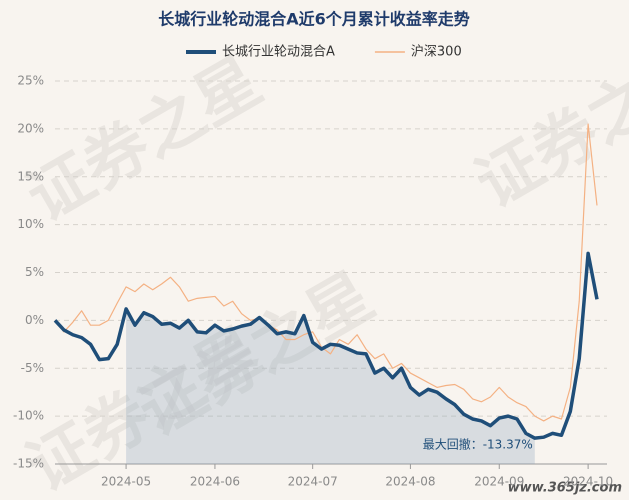  I want to click on y-tick-label: -5%, so click(32, 368).